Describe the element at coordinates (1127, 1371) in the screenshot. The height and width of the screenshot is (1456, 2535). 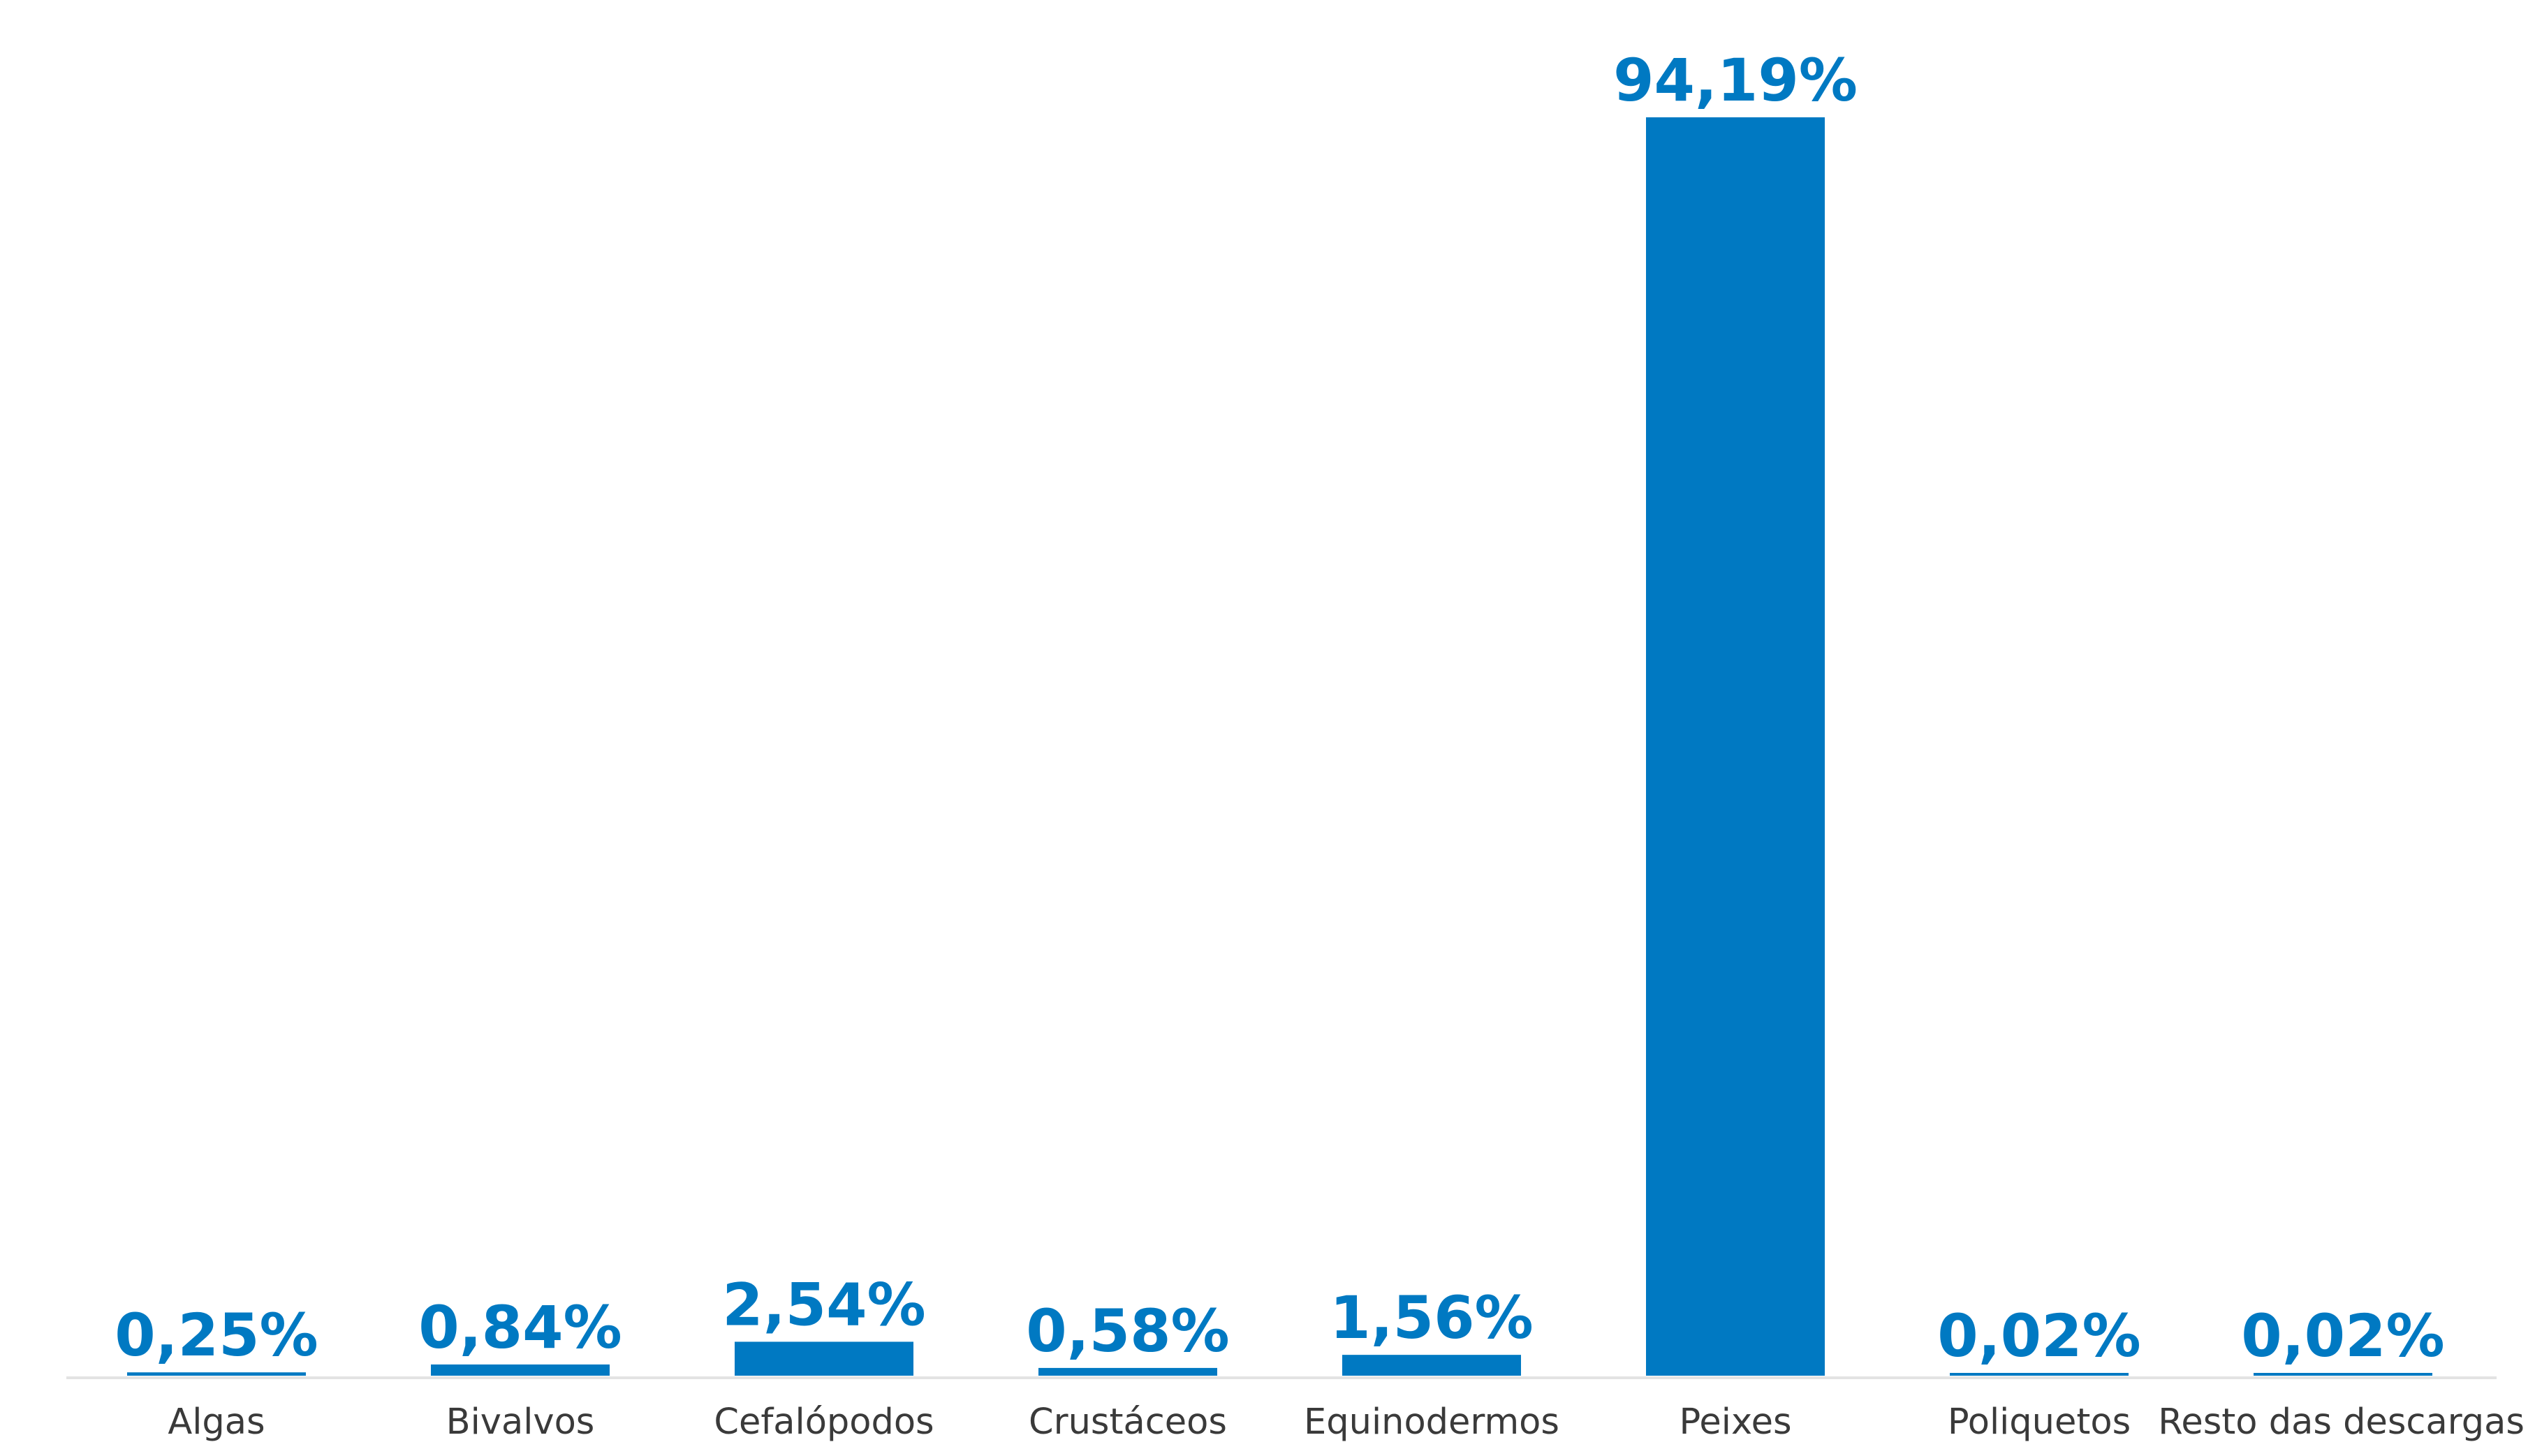
I see `bar-crustáceos` at that location.